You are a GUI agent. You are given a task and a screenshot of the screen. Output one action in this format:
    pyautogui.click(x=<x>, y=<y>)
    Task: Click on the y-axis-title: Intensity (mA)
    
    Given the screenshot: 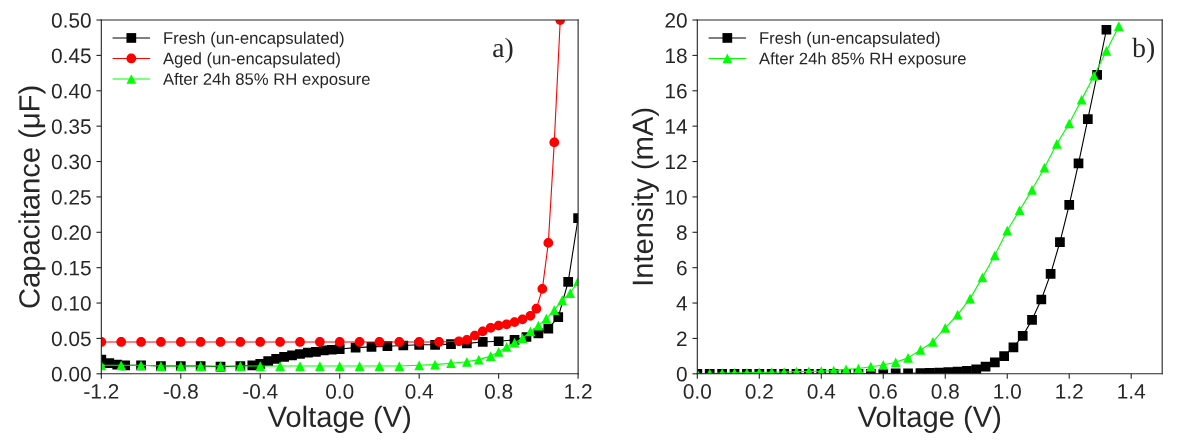 What is the action you would take?
    pyautogui.click(x=645, y=196)
    